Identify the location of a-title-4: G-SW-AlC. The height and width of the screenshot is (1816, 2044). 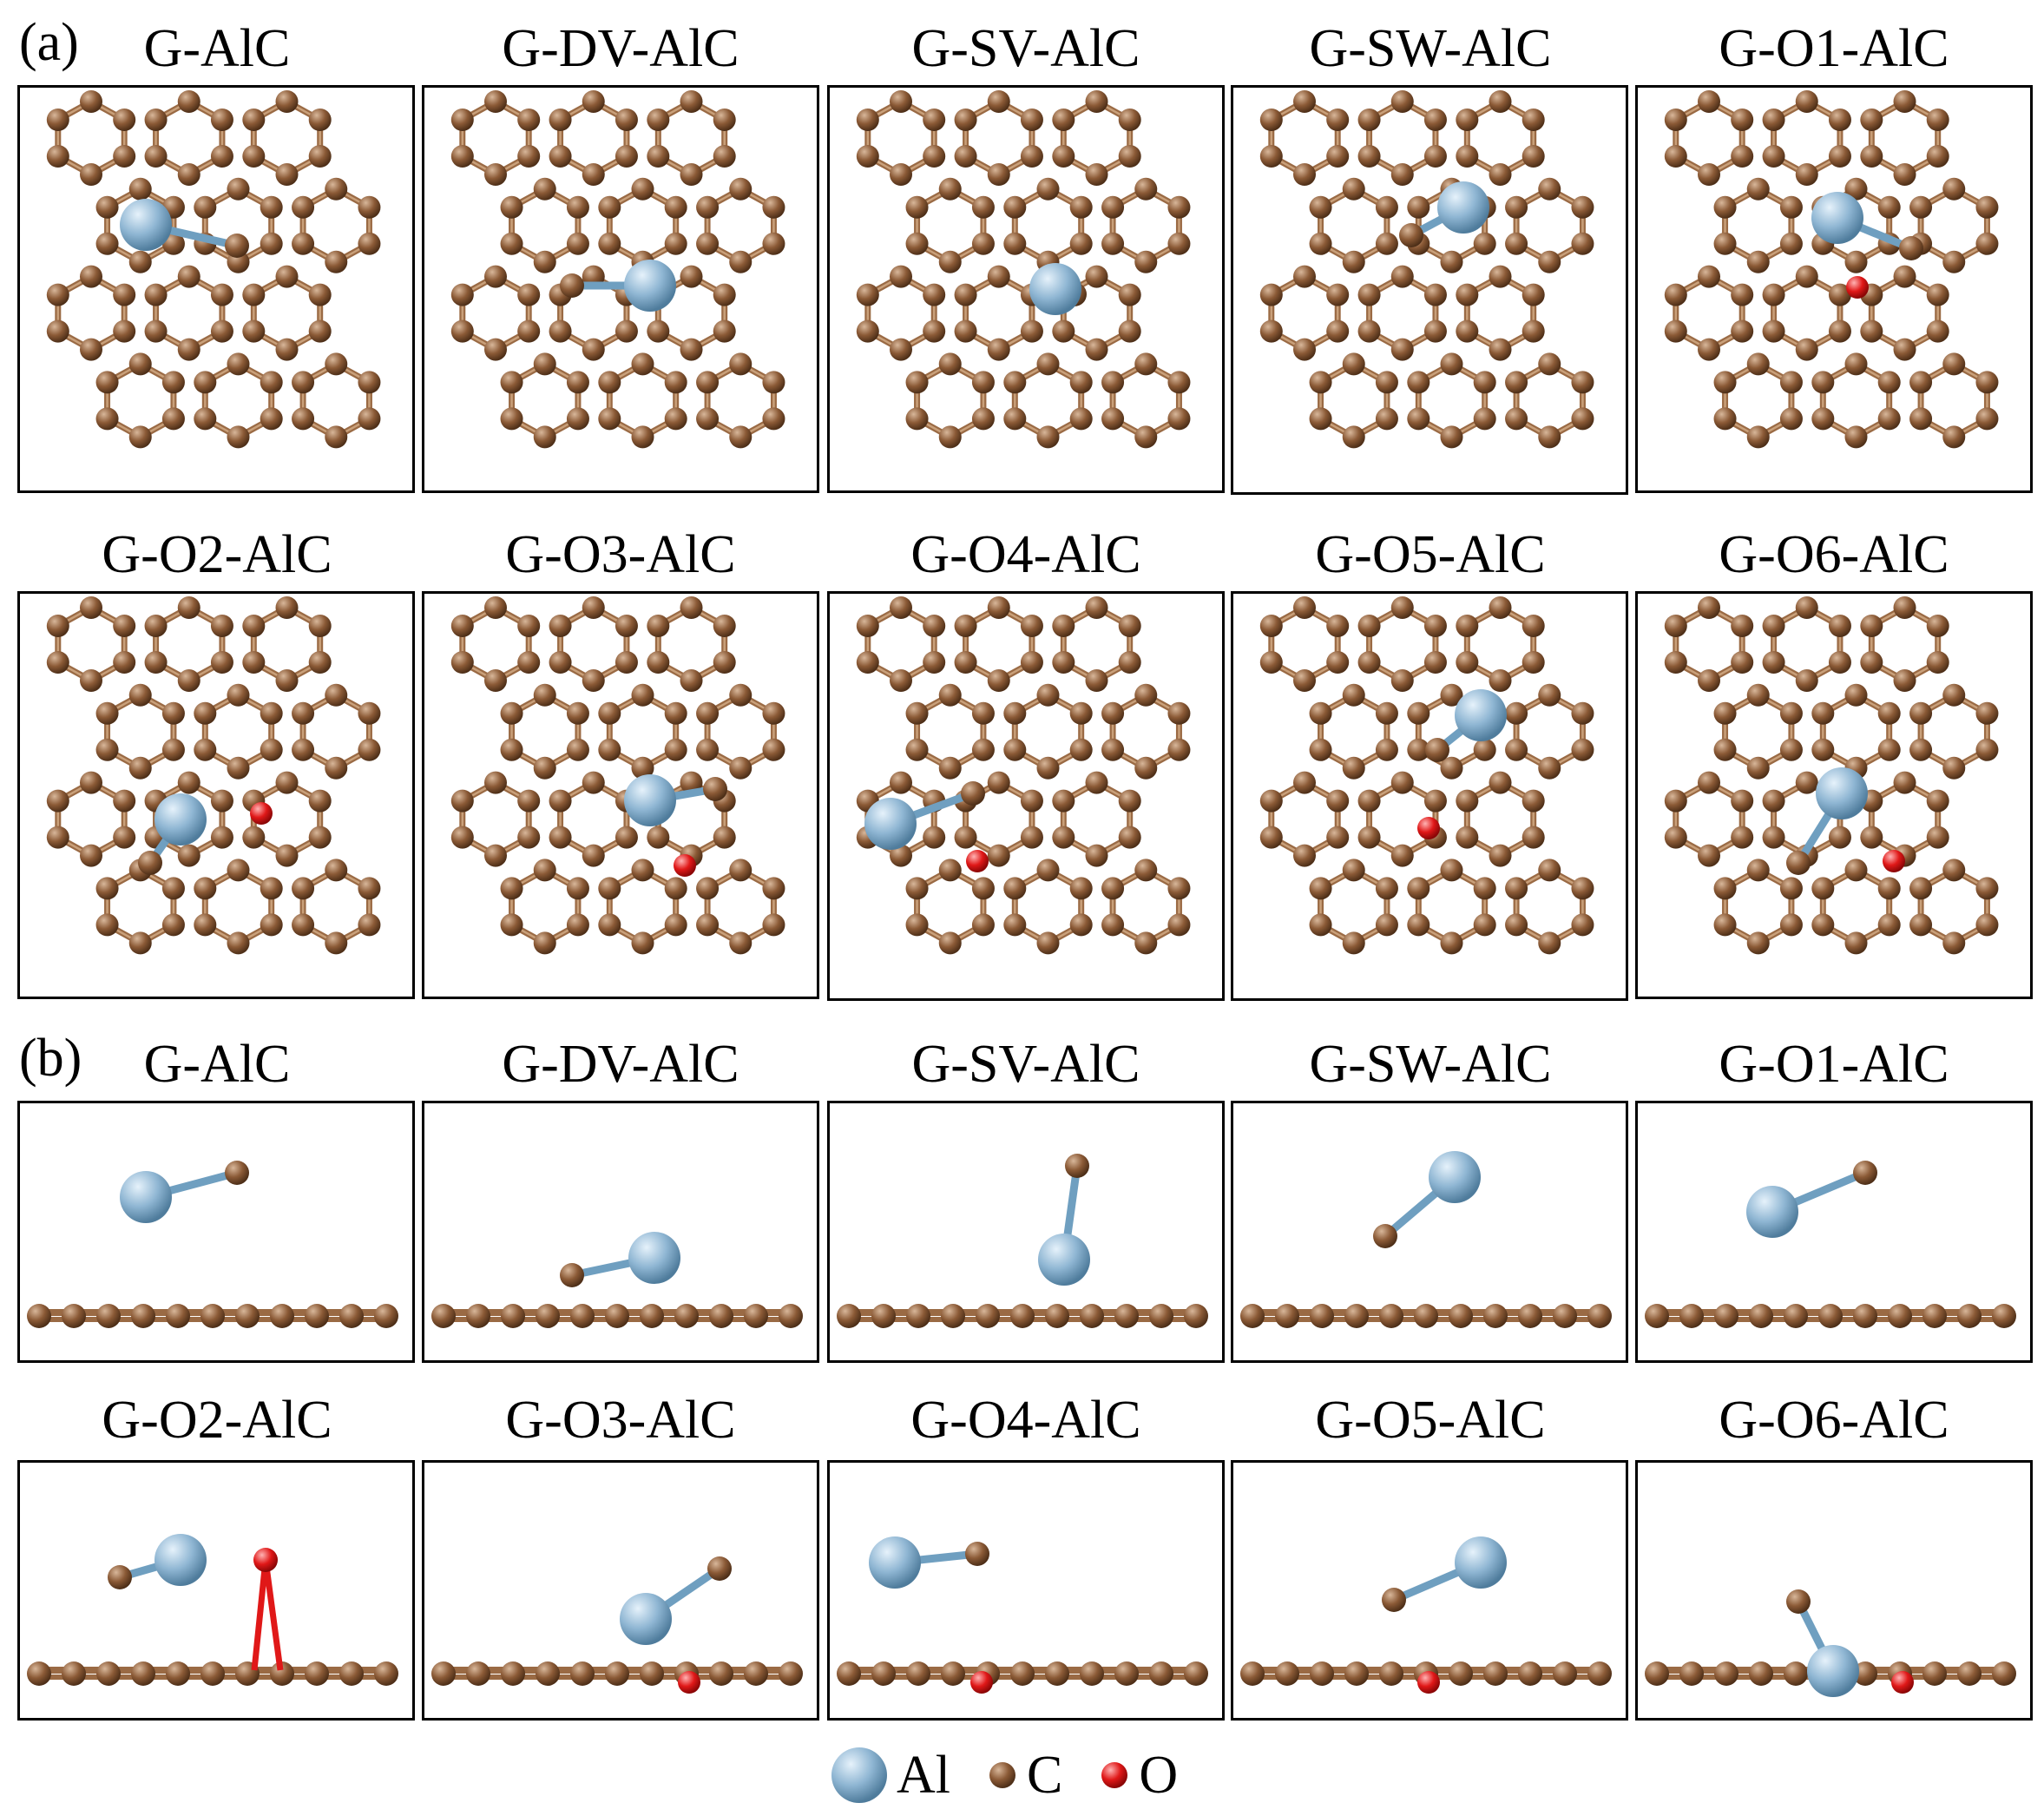
(1430, 48).